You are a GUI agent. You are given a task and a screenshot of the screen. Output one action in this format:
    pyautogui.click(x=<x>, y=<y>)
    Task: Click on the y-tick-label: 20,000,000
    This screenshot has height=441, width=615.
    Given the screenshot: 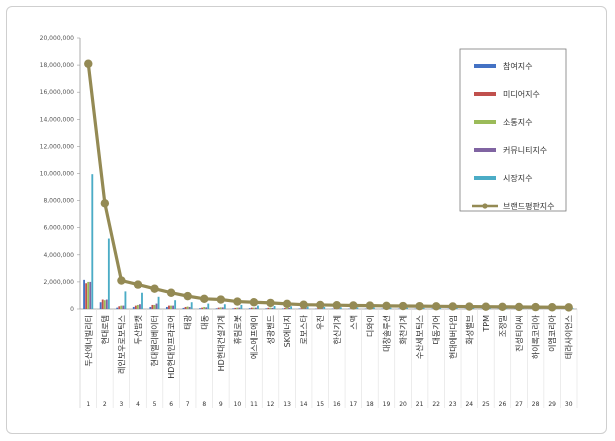 What is the action you would take?
    pyautogui.click(x=57, y=38)
    